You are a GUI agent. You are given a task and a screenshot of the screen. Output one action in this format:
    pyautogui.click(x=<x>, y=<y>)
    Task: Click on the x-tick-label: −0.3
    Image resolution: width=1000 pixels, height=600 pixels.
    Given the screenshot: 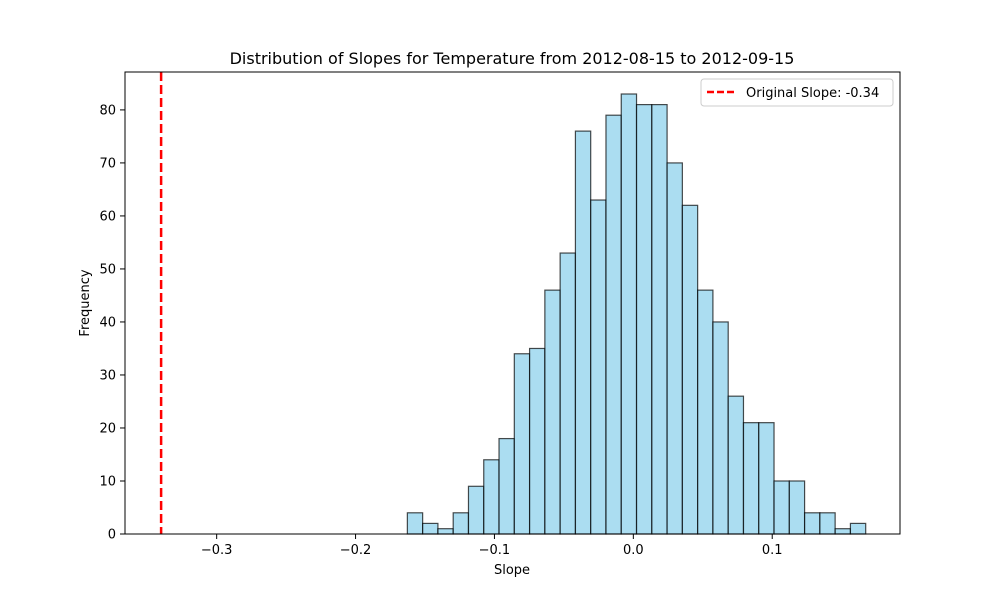 What is the action you would take?
    pyautogui.click(x=217, y=550)
    